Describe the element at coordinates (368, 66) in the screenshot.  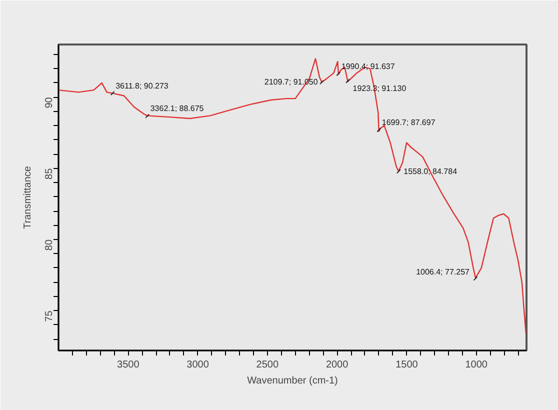
I see `annotation: 1990.4; 91.637` at that location.